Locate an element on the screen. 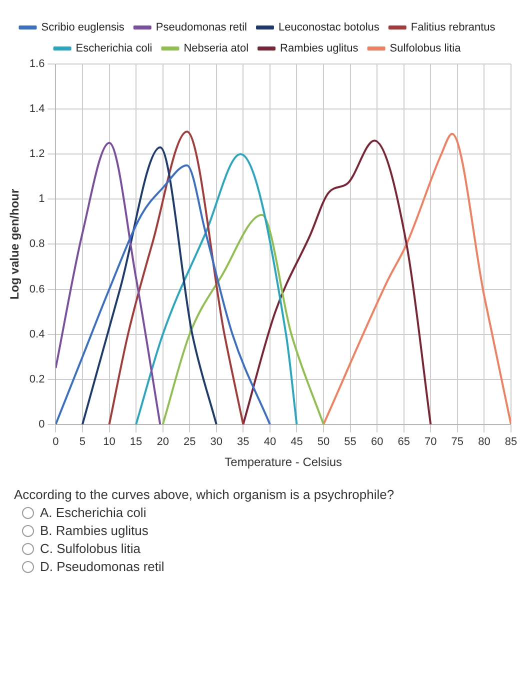 Image resolution: width=525 pixels, height=700 pixels. x-tick-label: 10 is located at coordinates (109, 442).